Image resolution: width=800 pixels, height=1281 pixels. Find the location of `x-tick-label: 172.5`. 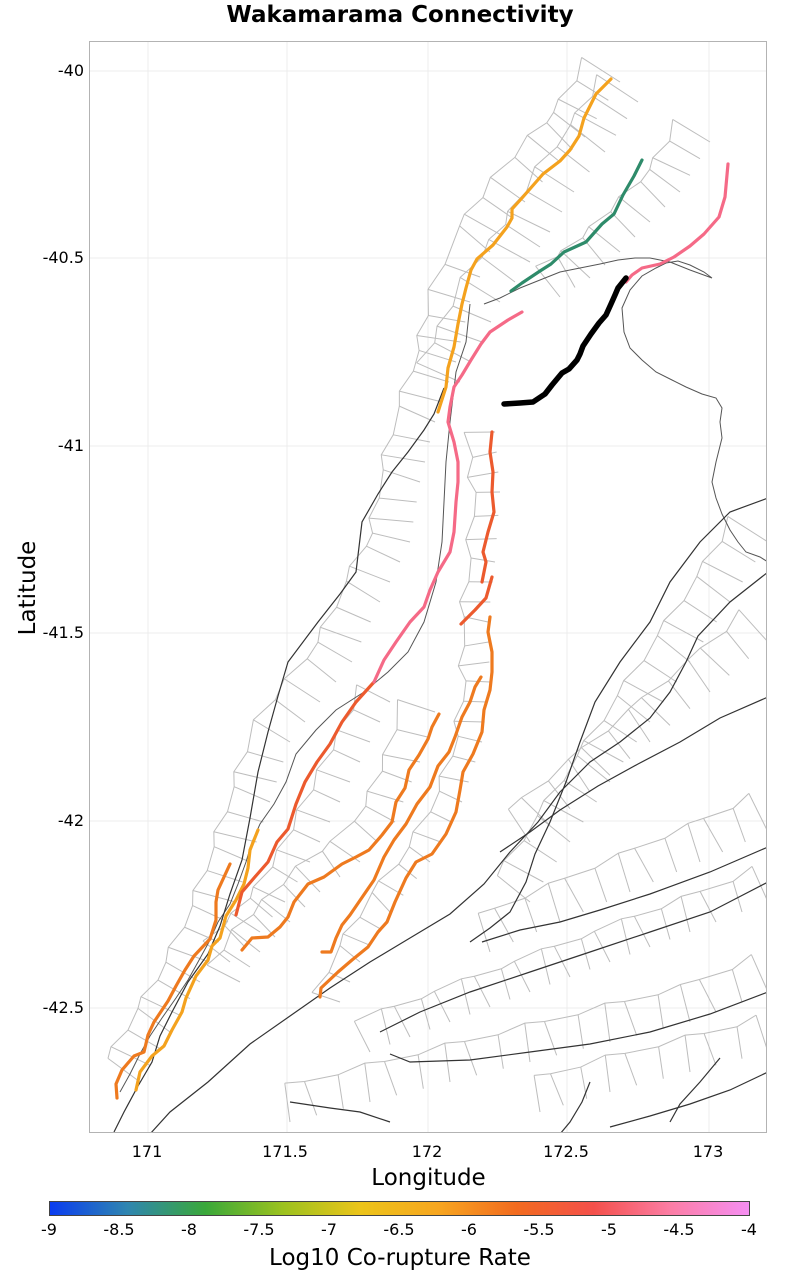

x-tick-label: 172.5 is located at coordinates (566, 1151).